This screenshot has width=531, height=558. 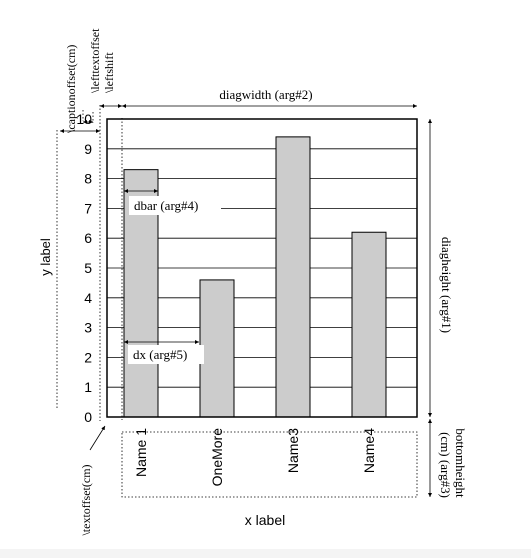 I want to click on x-tick-label: Name4, so click(x=369, y=450).